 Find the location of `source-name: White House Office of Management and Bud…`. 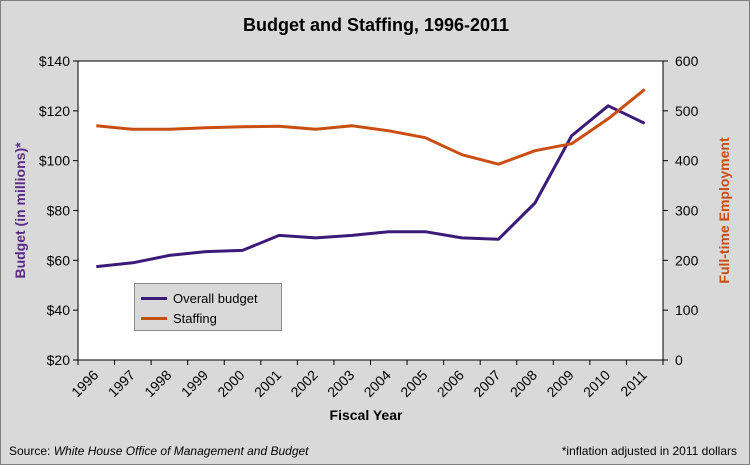

source-name: White House Office of Management and Bud… is located at coordinates (181, 451).